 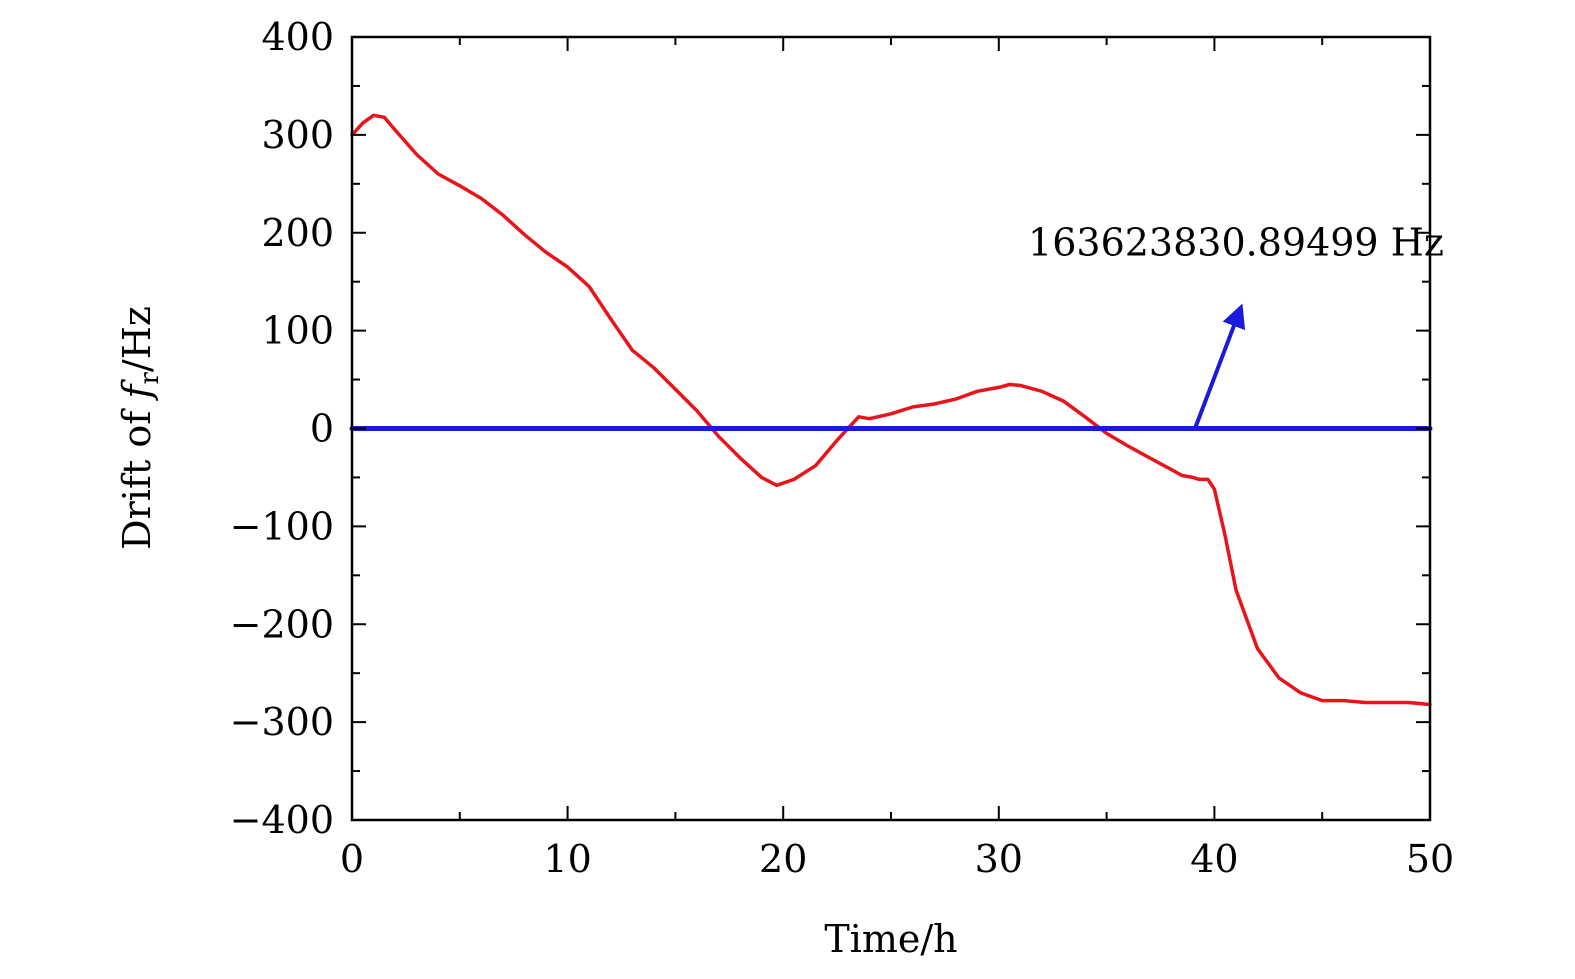 I want to click on y-axis-title-subscript: r, so click(x=150, y=378).